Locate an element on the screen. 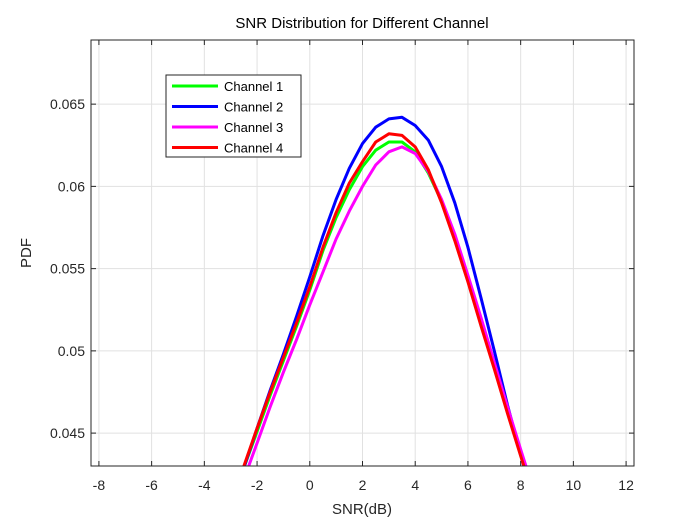  x-tick-label: -6 is located at coordinates (151, 485).